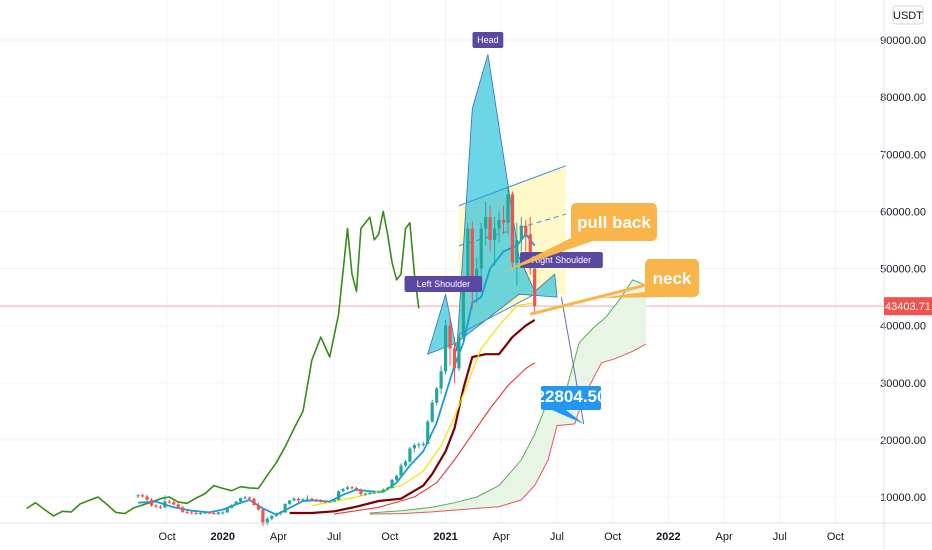 This screenshot has height=550, width=932. What do you see at coordinates (444, 284) in the screenshot?
I see `left-shoulder-label-text: Left Shoulder` at bounding box center [444, 284].